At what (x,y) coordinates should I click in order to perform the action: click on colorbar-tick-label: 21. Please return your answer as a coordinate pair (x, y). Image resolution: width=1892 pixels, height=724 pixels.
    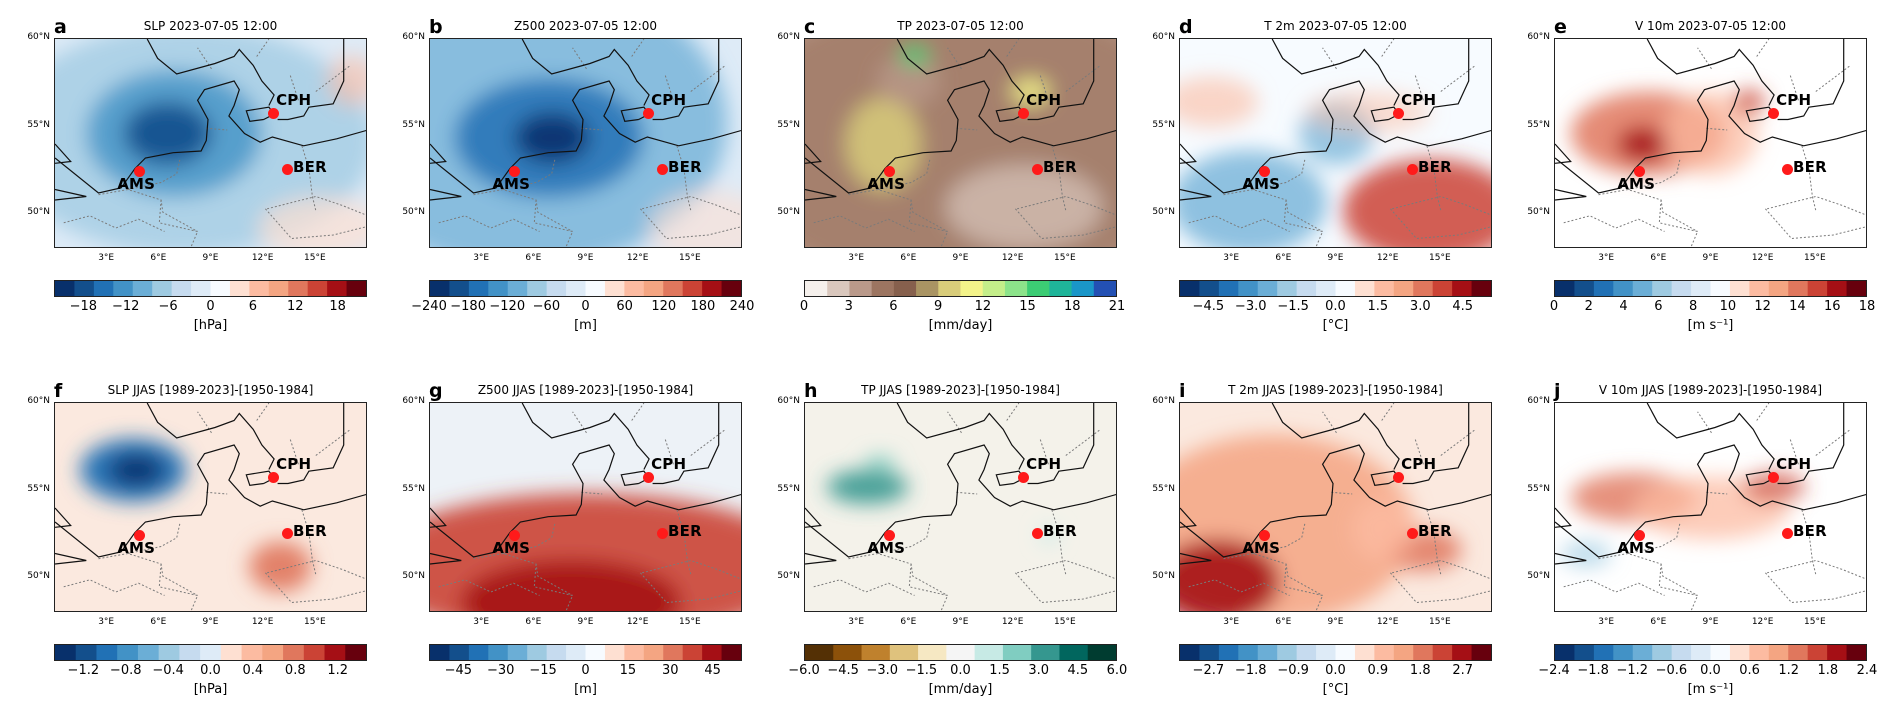
    Looking at the image, I should click on (1117, 306).